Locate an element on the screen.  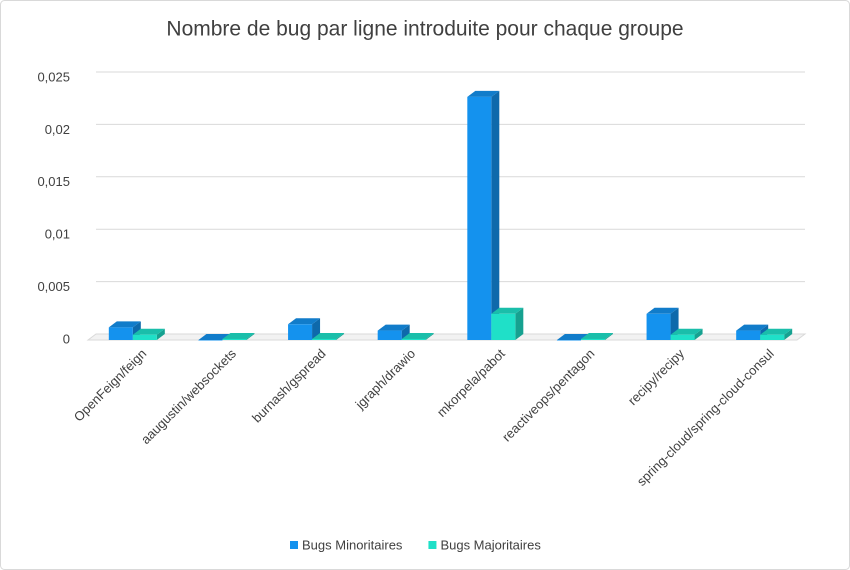
y-tick-label: 0,015 is located at coordinates (53, 181).